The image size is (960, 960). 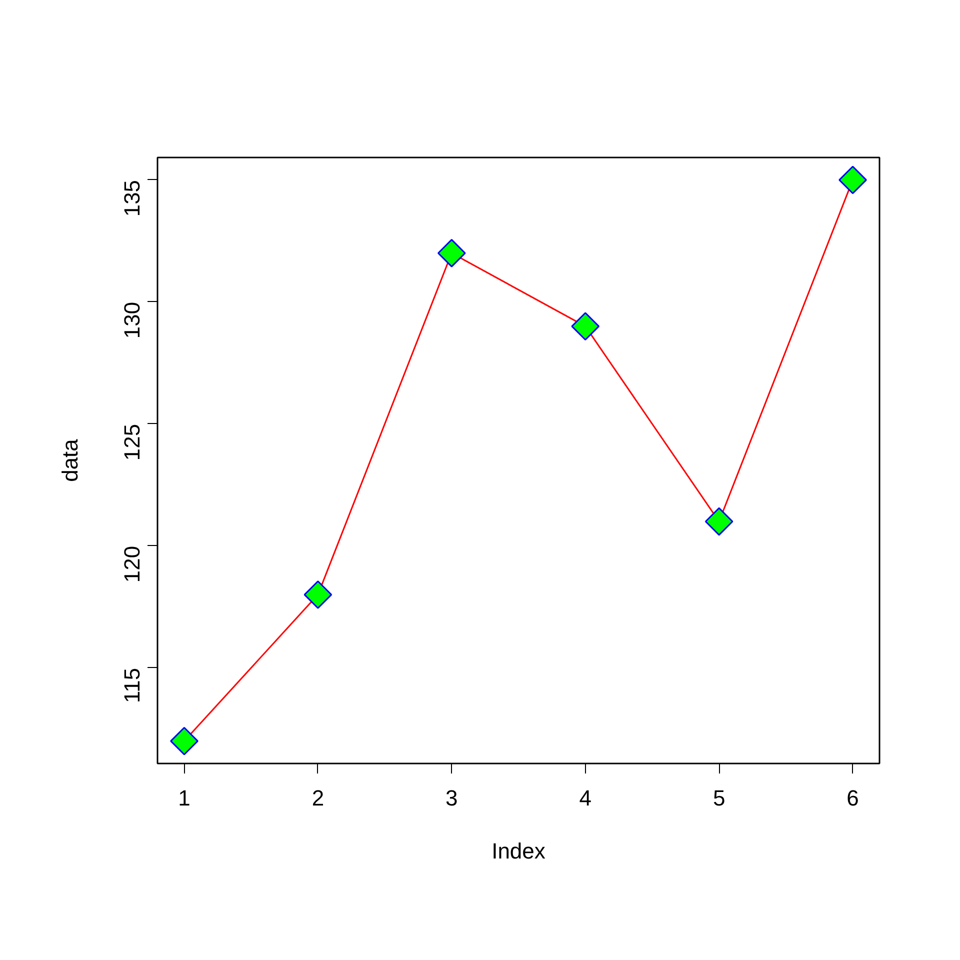 I want to click on x-axis-title: Index, so click(x=519, y=851).